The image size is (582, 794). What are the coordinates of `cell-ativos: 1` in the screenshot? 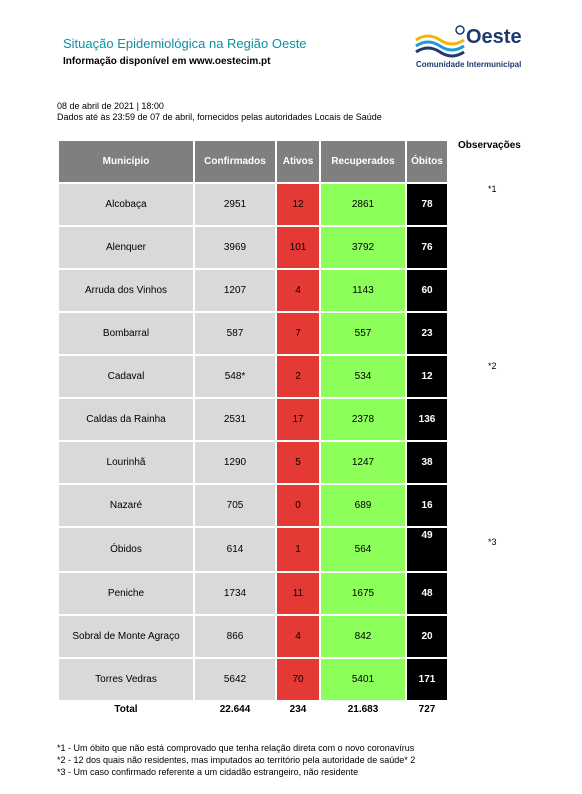 It's located at (298, 549).